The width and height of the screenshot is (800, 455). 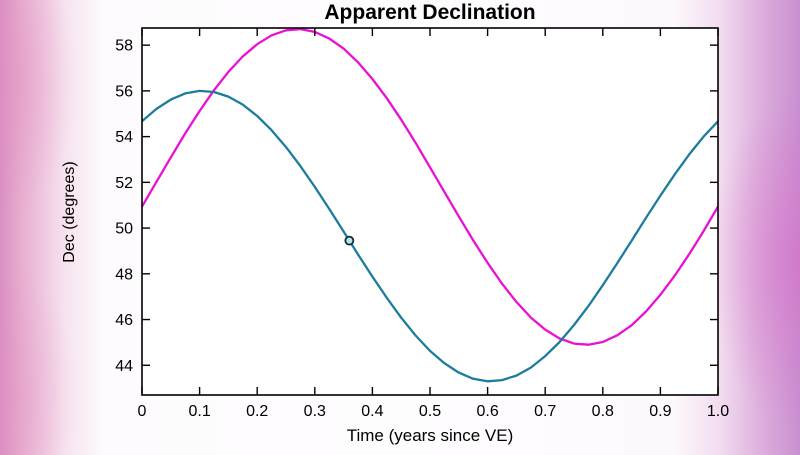 I want to click on chart-title: Apparent Declination, so click(x=429, y=12).